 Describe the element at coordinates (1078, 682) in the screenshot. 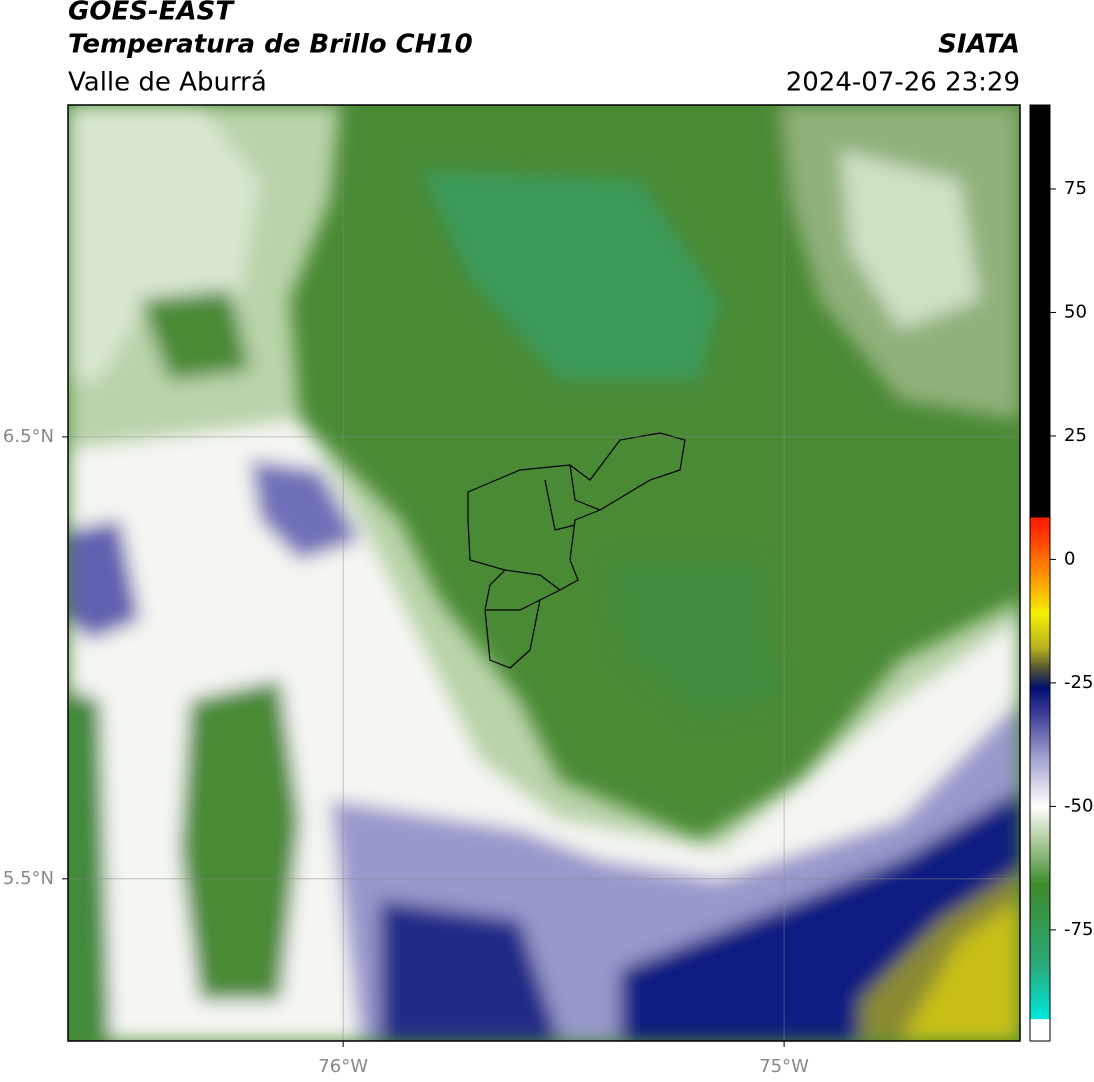

I see `colorbar-label: -25` at that location.